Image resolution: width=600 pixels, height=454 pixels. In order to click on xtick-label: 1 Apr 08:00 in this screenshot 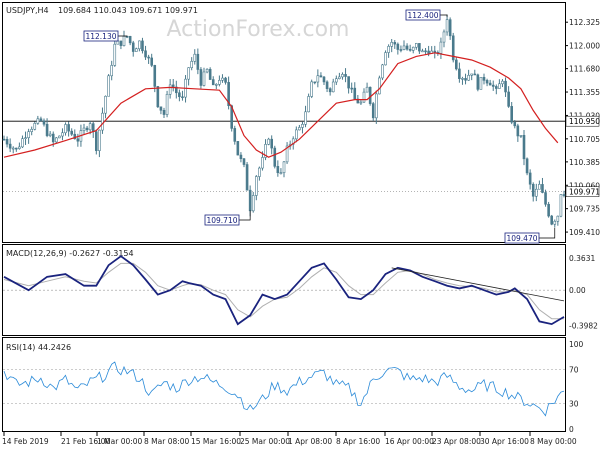, I will do `click(310, 441)`.